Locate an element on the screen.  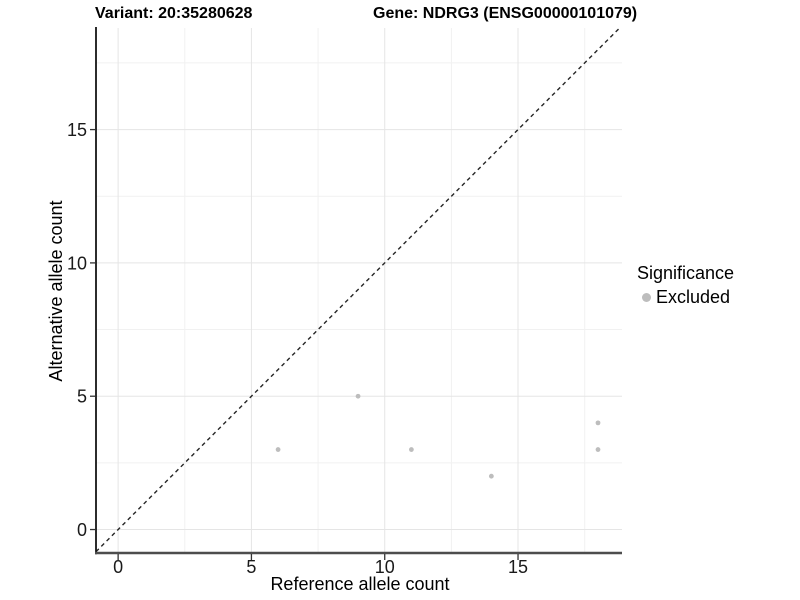
legend-item-excluded: Excluded is located at coordinates (685, 297).